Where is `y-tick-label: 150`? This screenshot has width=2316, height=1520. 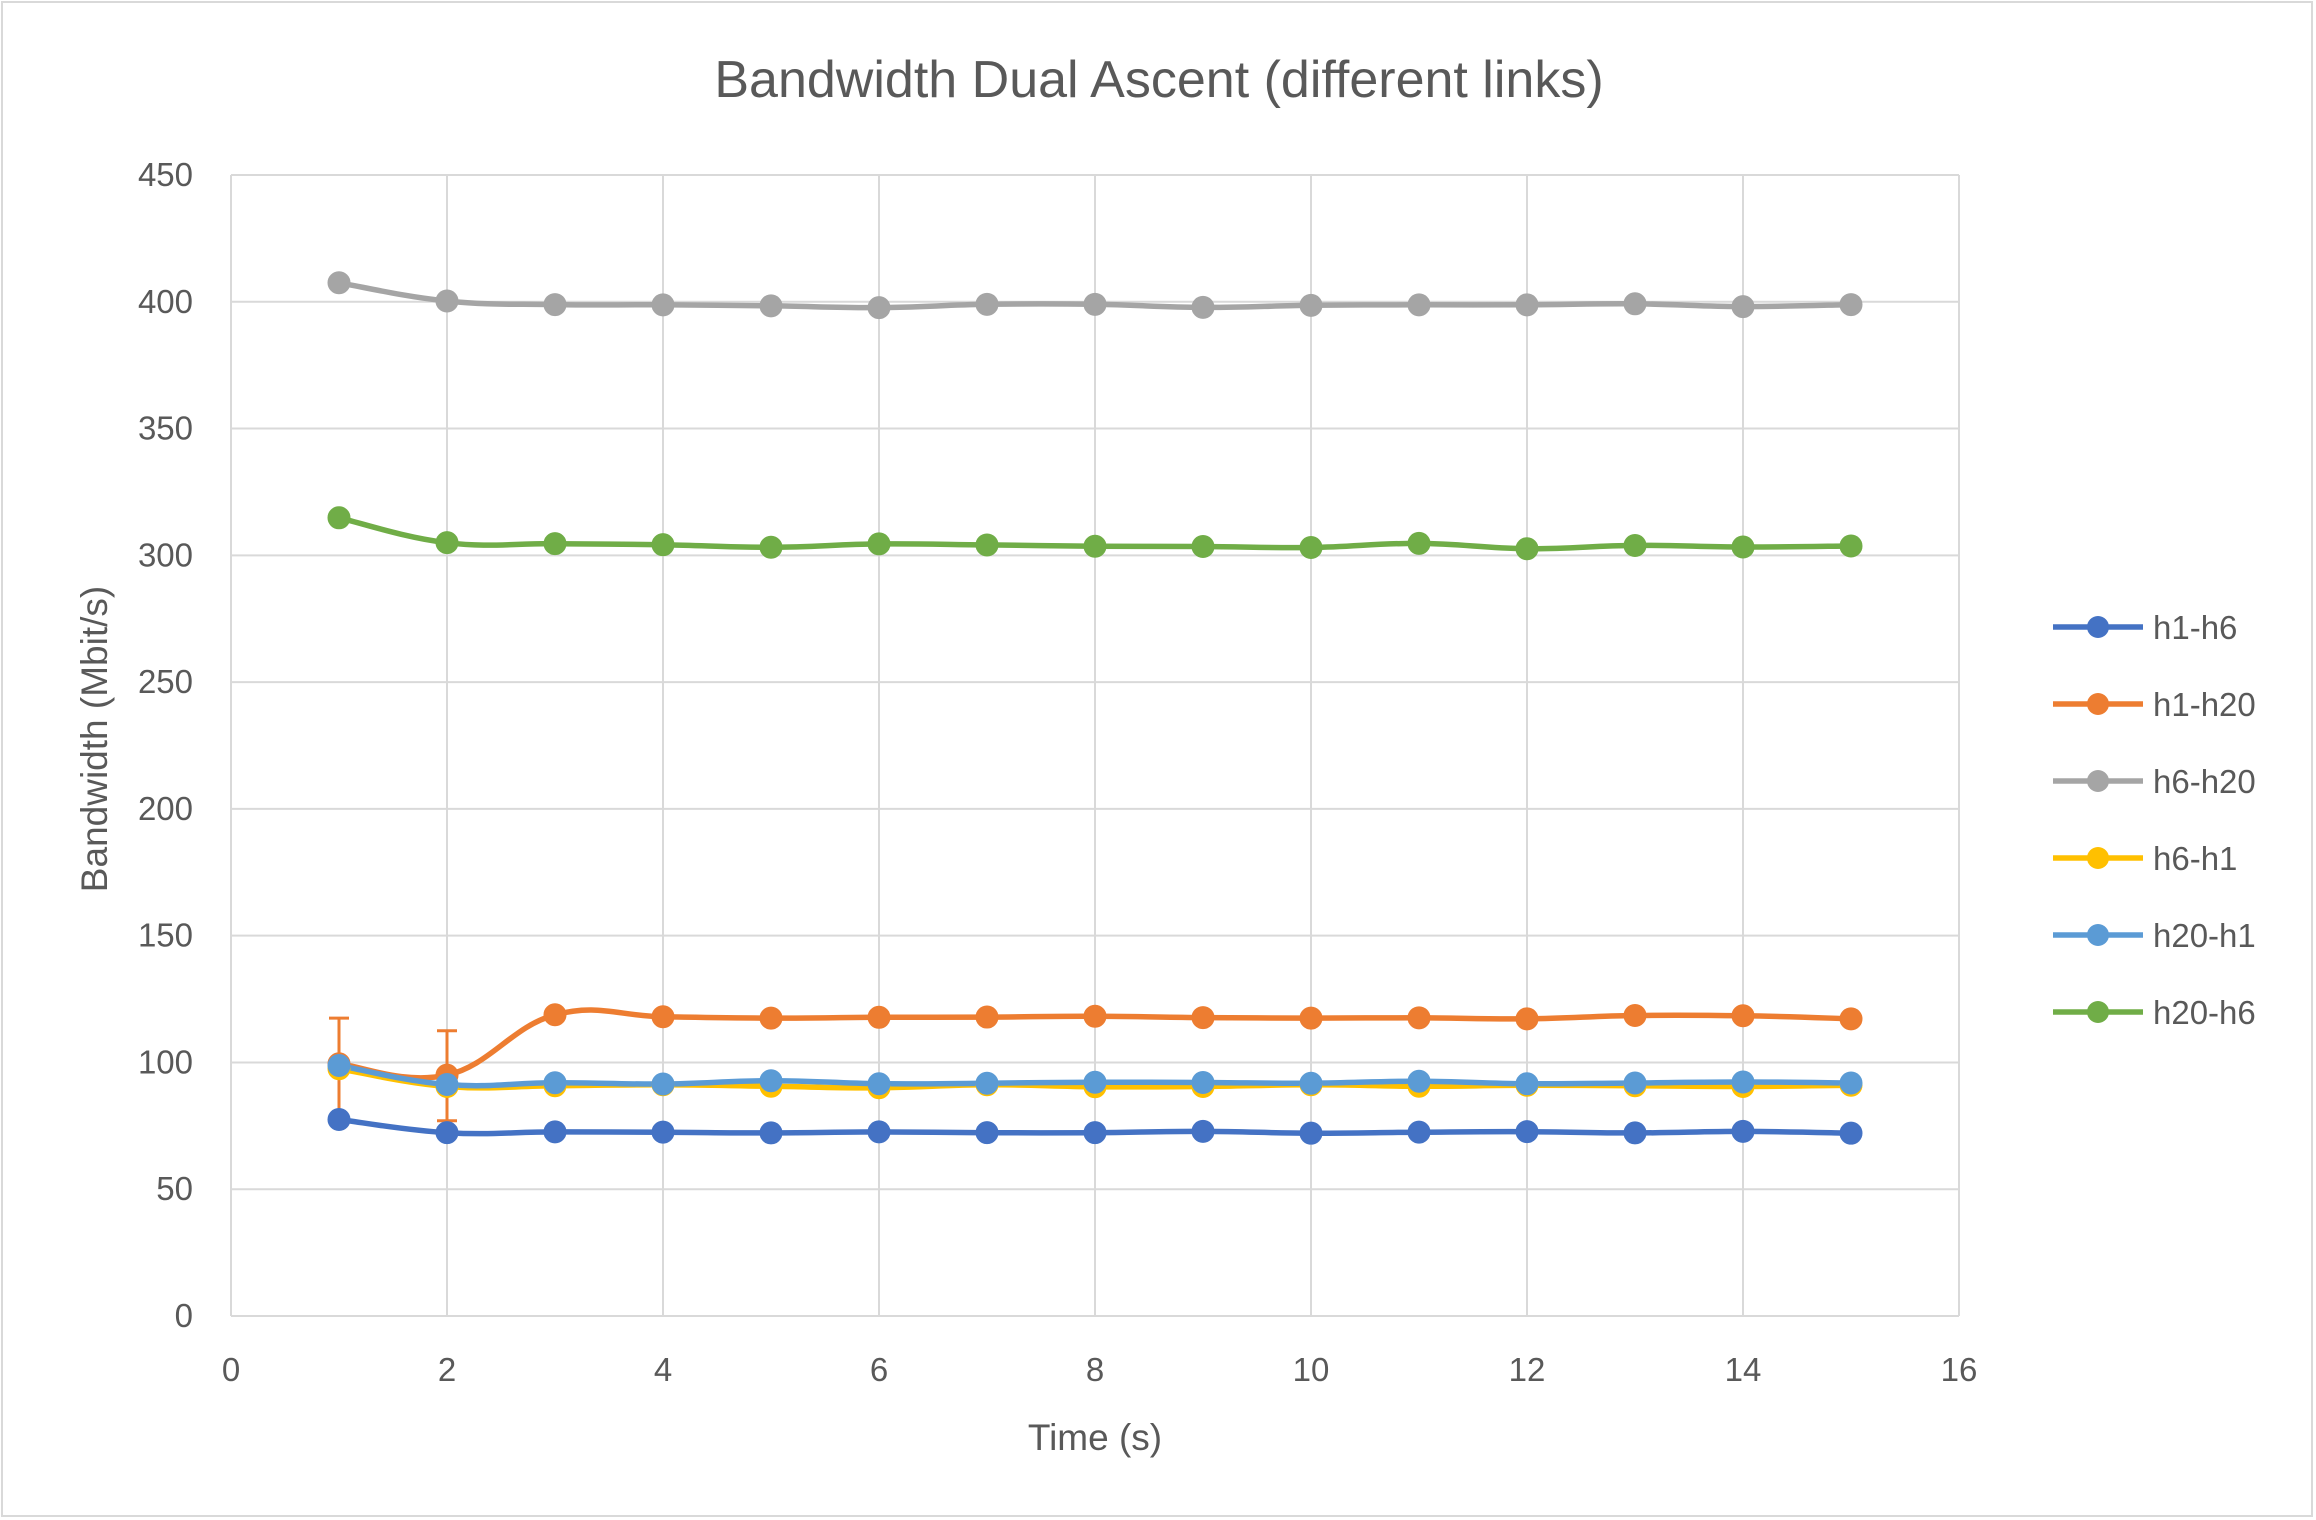 y-tick-label: 150 is located at coordinates (165, 935).